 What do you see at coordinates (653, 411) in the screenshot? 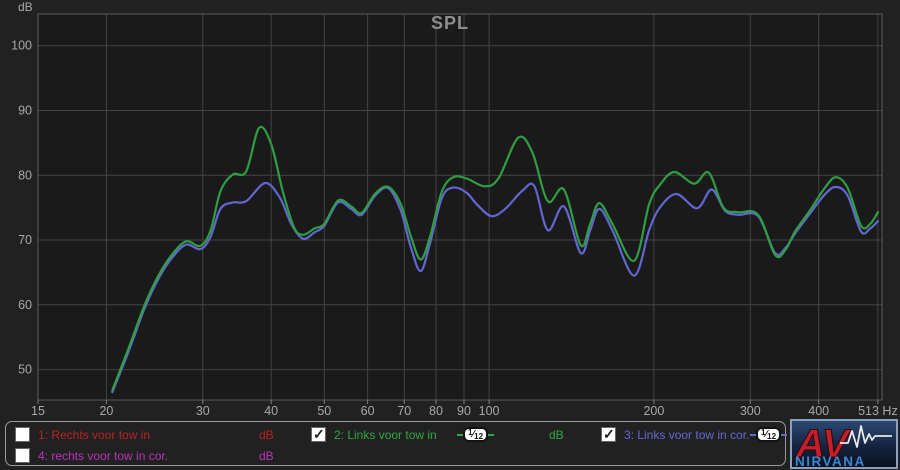
I see `x-tick-label: 200` at bounding box center [653, 411].